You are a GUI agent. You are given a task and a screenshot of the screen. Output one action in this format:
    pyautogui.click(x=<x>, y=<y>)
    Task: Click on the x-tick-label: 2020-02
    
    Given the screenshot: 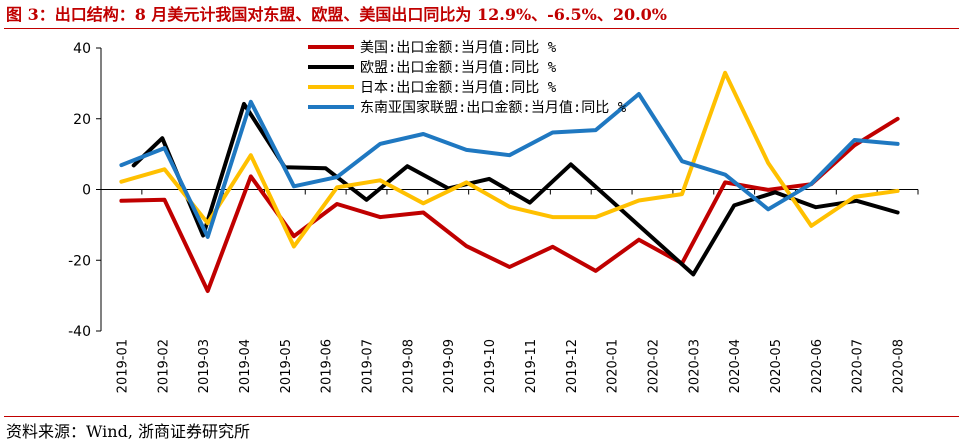 What is the action you would take?
    pyautogui.click(x=653, y=366)
    